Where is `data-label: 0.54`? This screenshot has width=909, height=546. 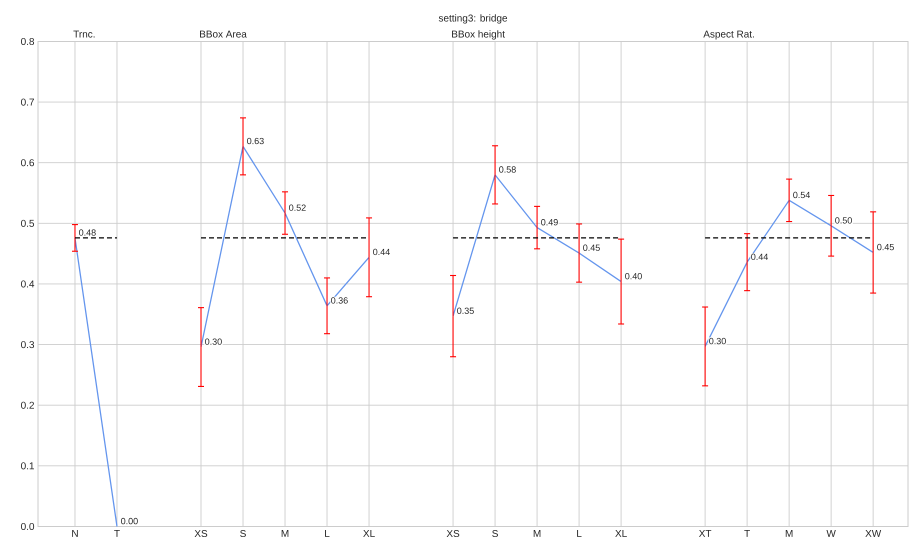 data-label: 0.54 is located at coordinates (801, 195).